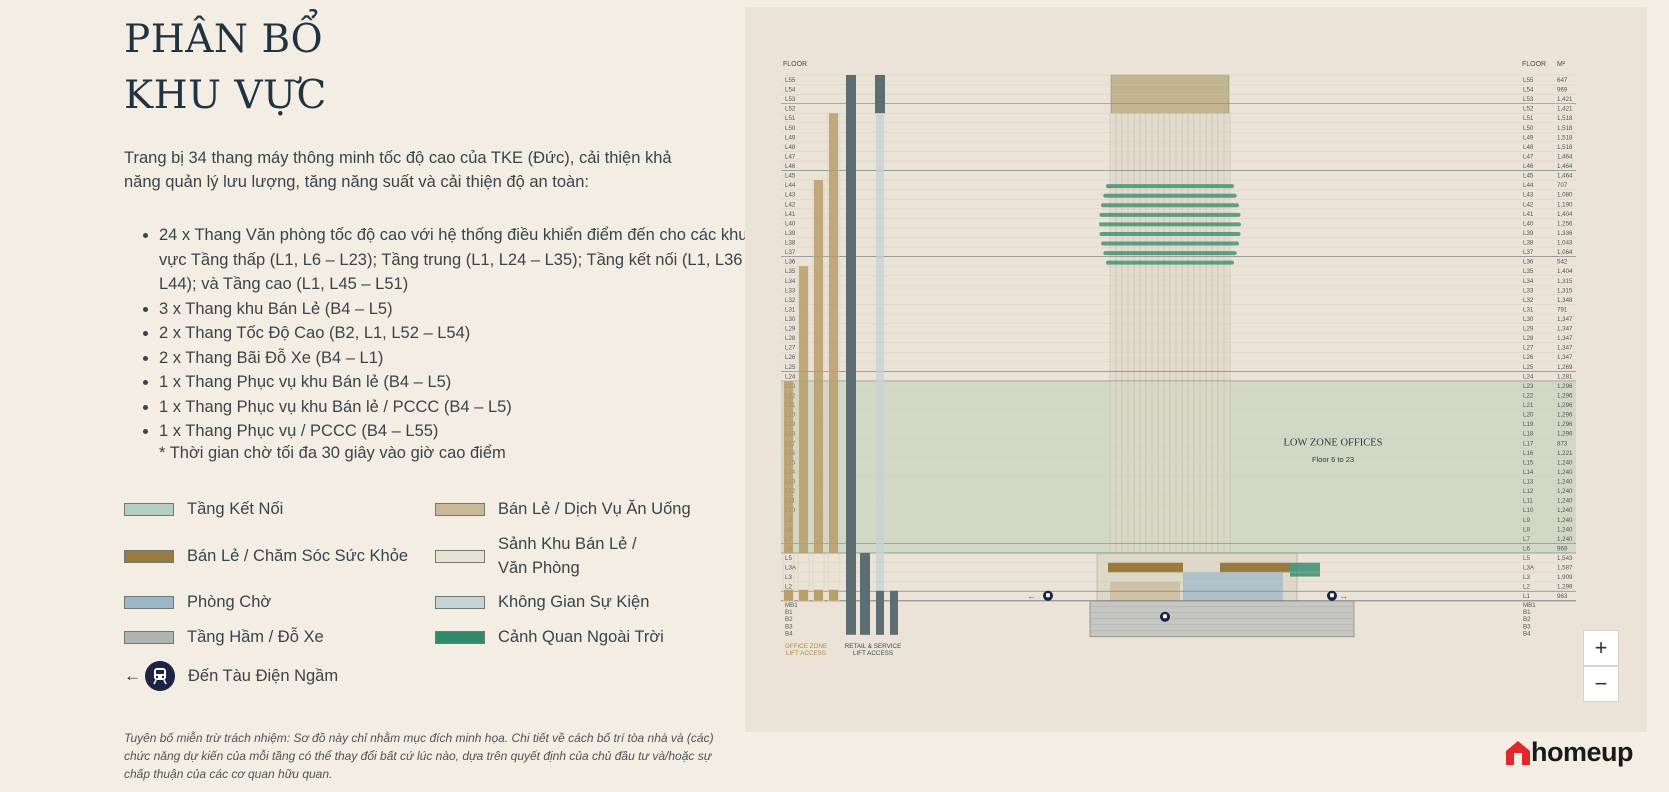 This screenshot has width=1669, height=792. Describe the element at coordinates (789, 626) in the screenshot. I see `basement-label-left: B3` at that location.